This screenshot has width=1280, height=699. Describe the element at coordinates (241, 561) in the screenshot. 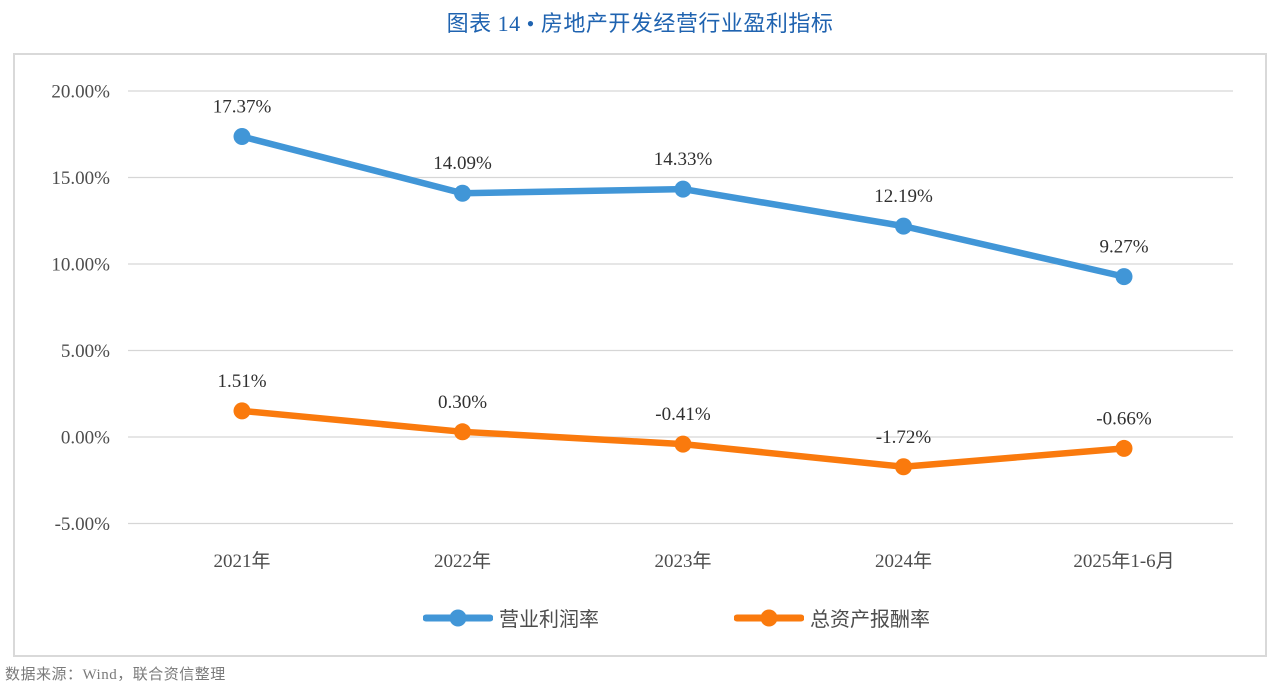

I see `x-tick-label: 2021年` at that location.